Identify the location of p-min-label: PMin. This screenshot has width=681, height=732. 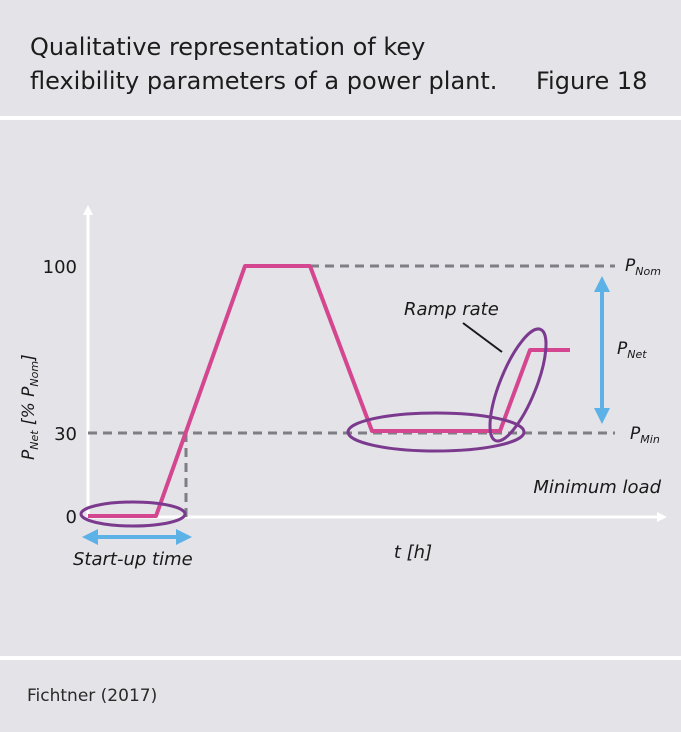
(645, 435).